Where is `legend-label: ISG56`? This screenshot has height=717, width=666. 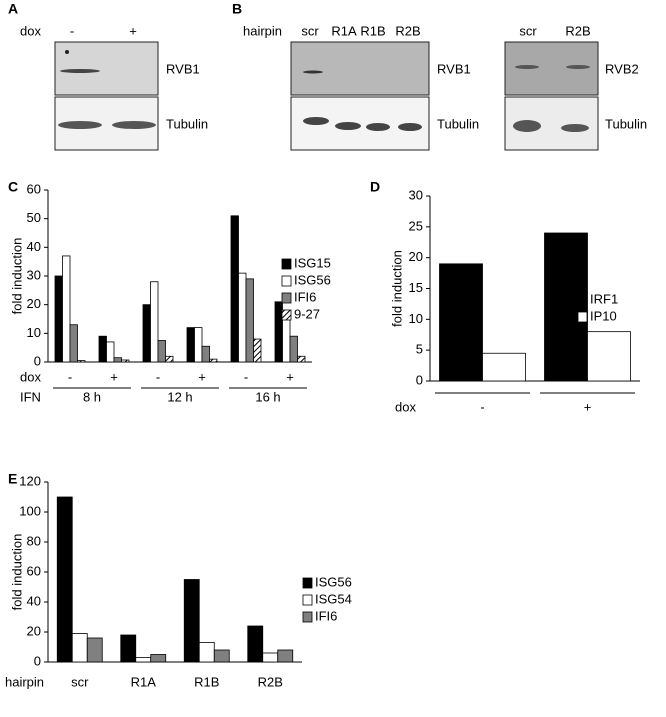
legend-label: ISG56 is located at coordinates (333, 581).